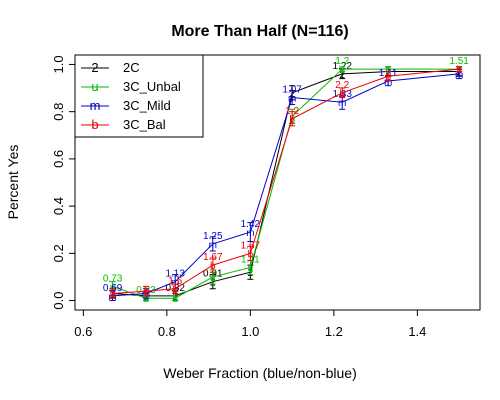 The width and height of the screenshot is (500, 400). Describe the element at coordinates (292, 90) in the screenshot. I see `data-label: 1.07` at that location.